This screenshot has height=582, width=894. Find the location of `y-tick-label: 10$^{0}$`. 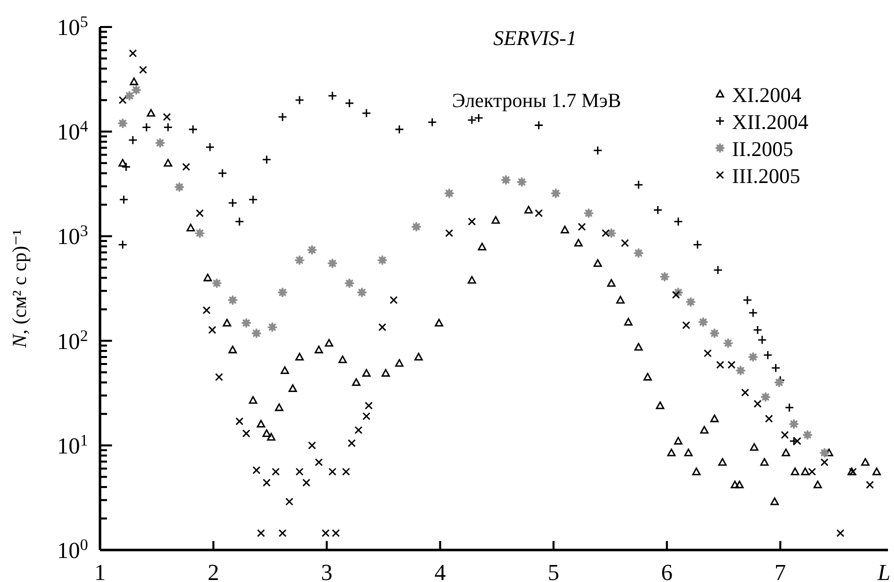

y-tick-label: 10$^{0}$ is located at coordinates (72, 549).